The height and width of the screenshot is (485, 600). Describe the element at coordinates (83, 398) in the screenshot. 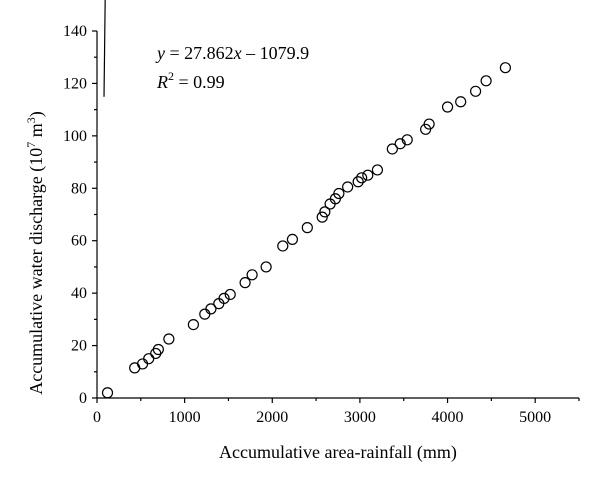

I see `y-tick-label: 0` at that location.